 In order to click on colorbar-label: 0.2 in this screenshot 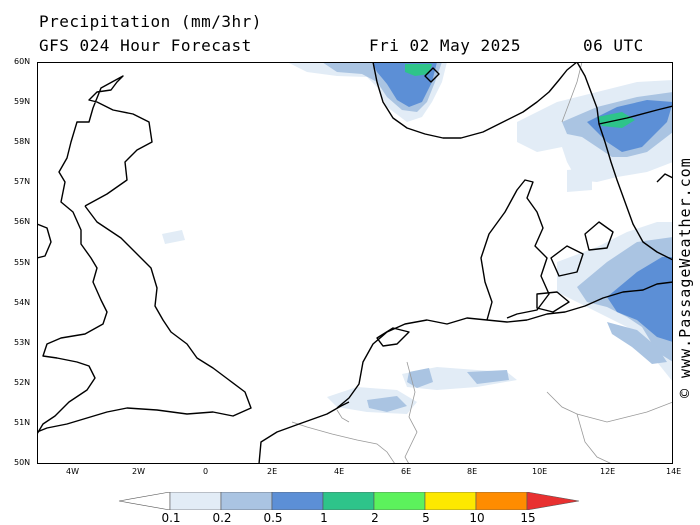, I will do `click(222, 518)`.